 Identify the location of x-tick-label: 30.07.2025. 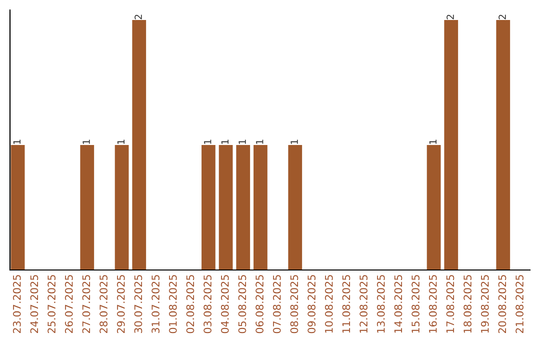
(138, 304).